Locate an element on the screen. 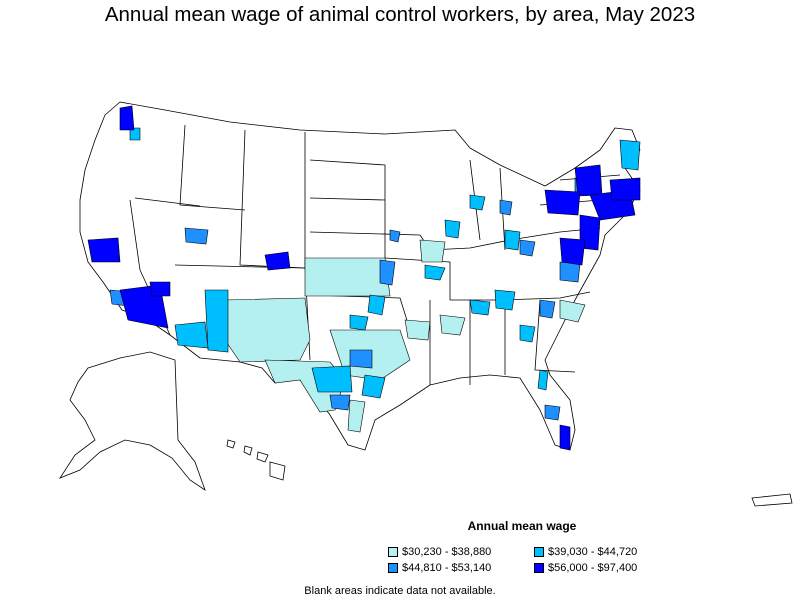 The height and width of the screenshot is (600, 800). hawaii-outline is located at coordinates (256, 460).